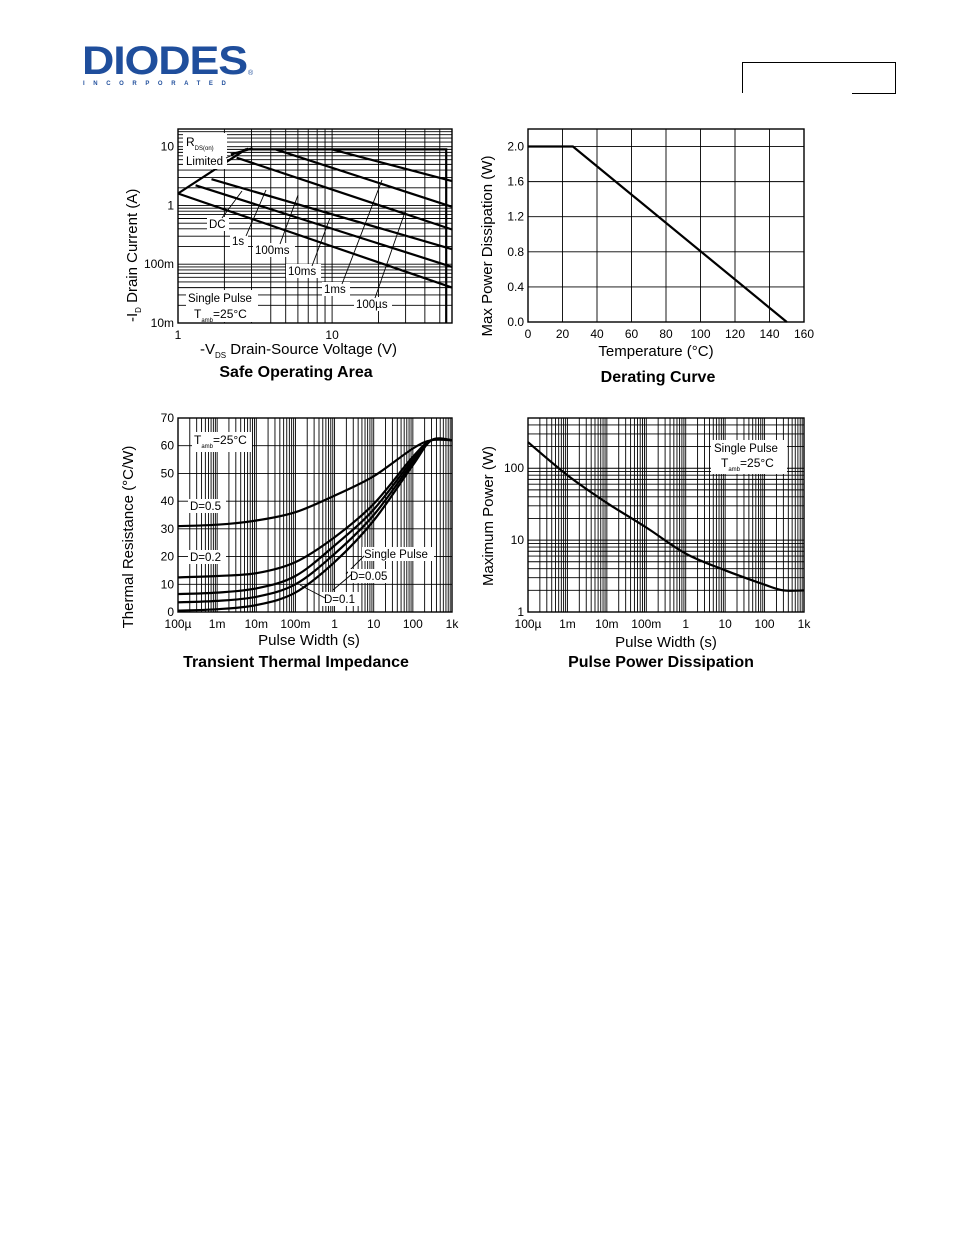 Image resolution: width=954 pixels, height=1235 pixels. What do you see at coordinates (256, 624) in the screenshot?
I see `x-tick-label: 10m` at bounding box center [256, 624].